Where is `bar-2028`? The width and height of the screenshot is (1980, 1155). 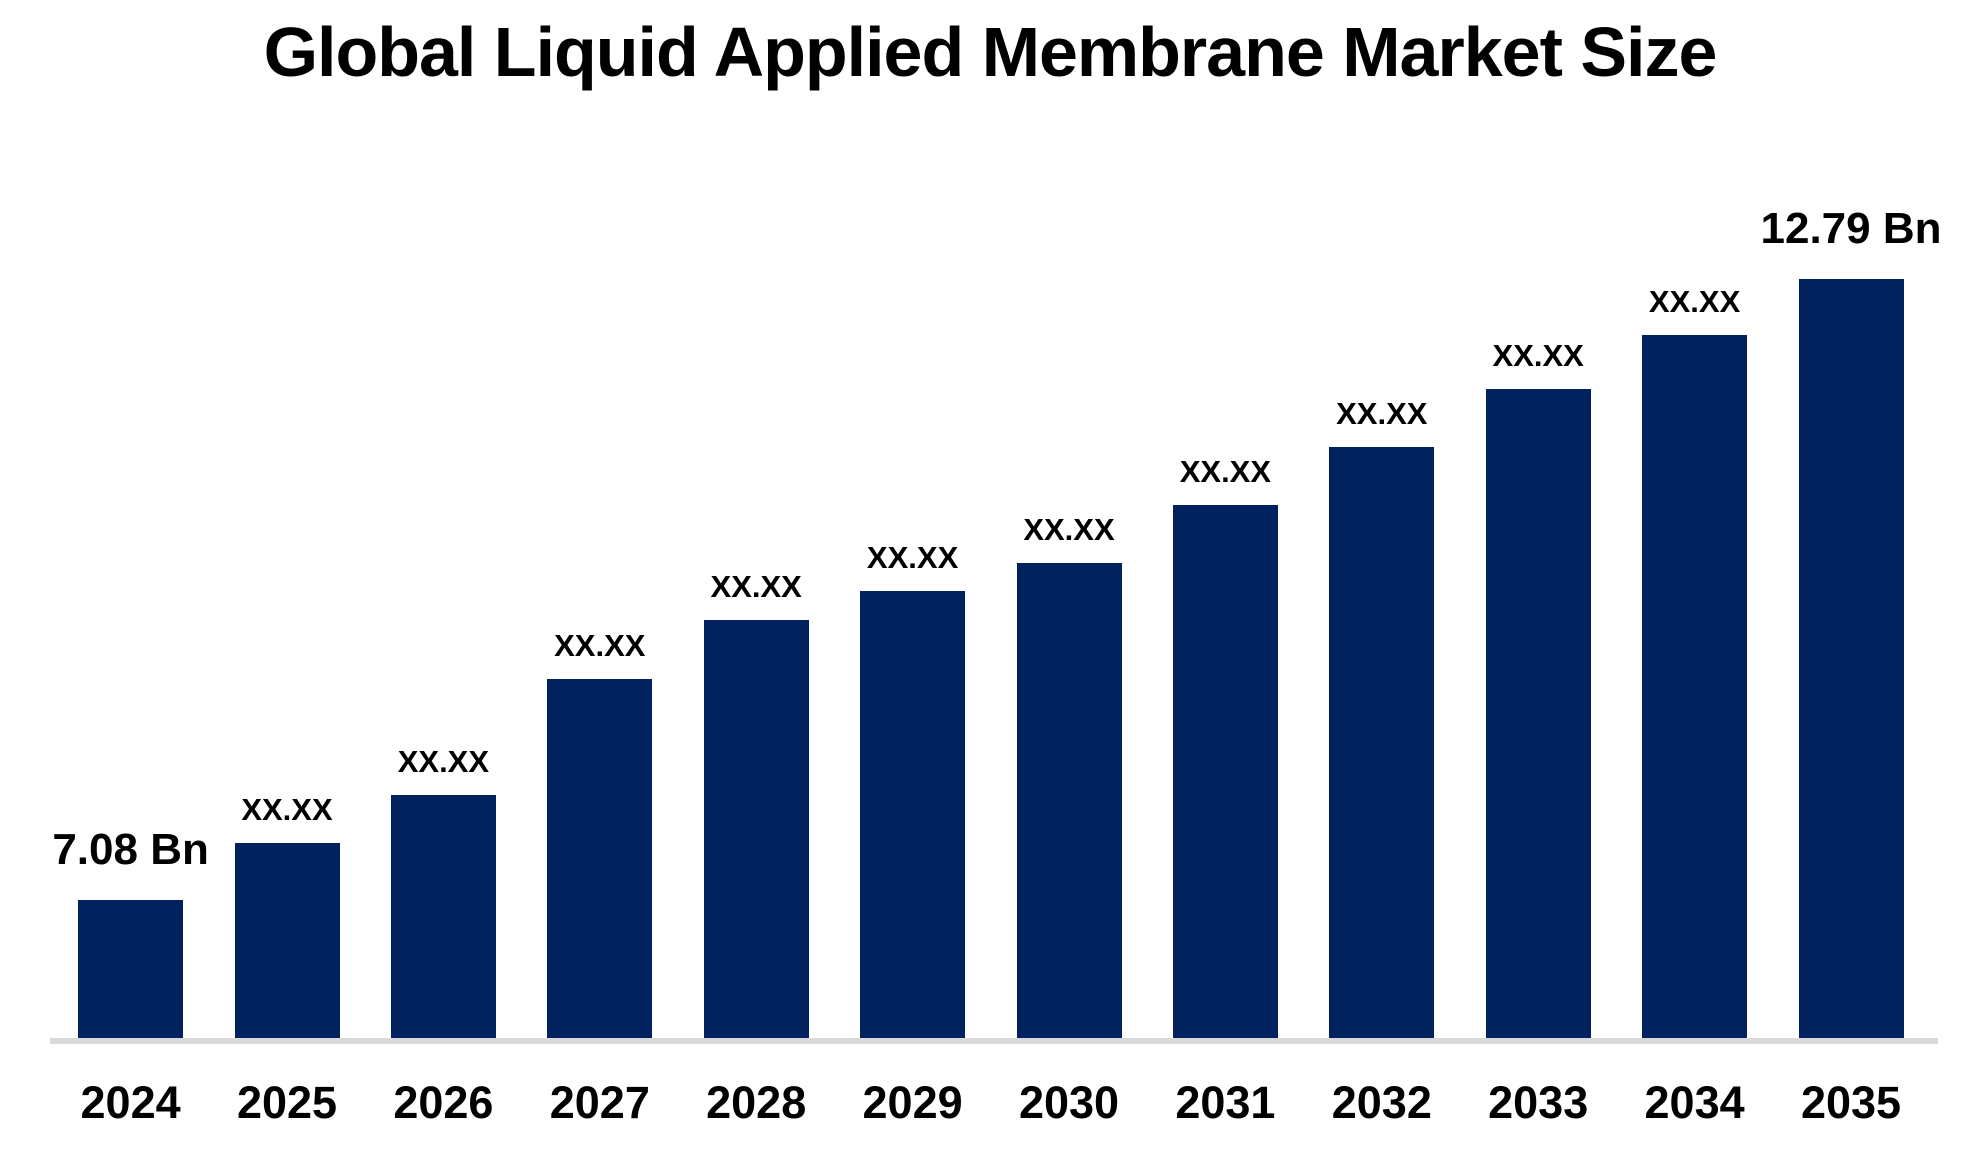 bar-2028 is located at coordinates (756, 829).